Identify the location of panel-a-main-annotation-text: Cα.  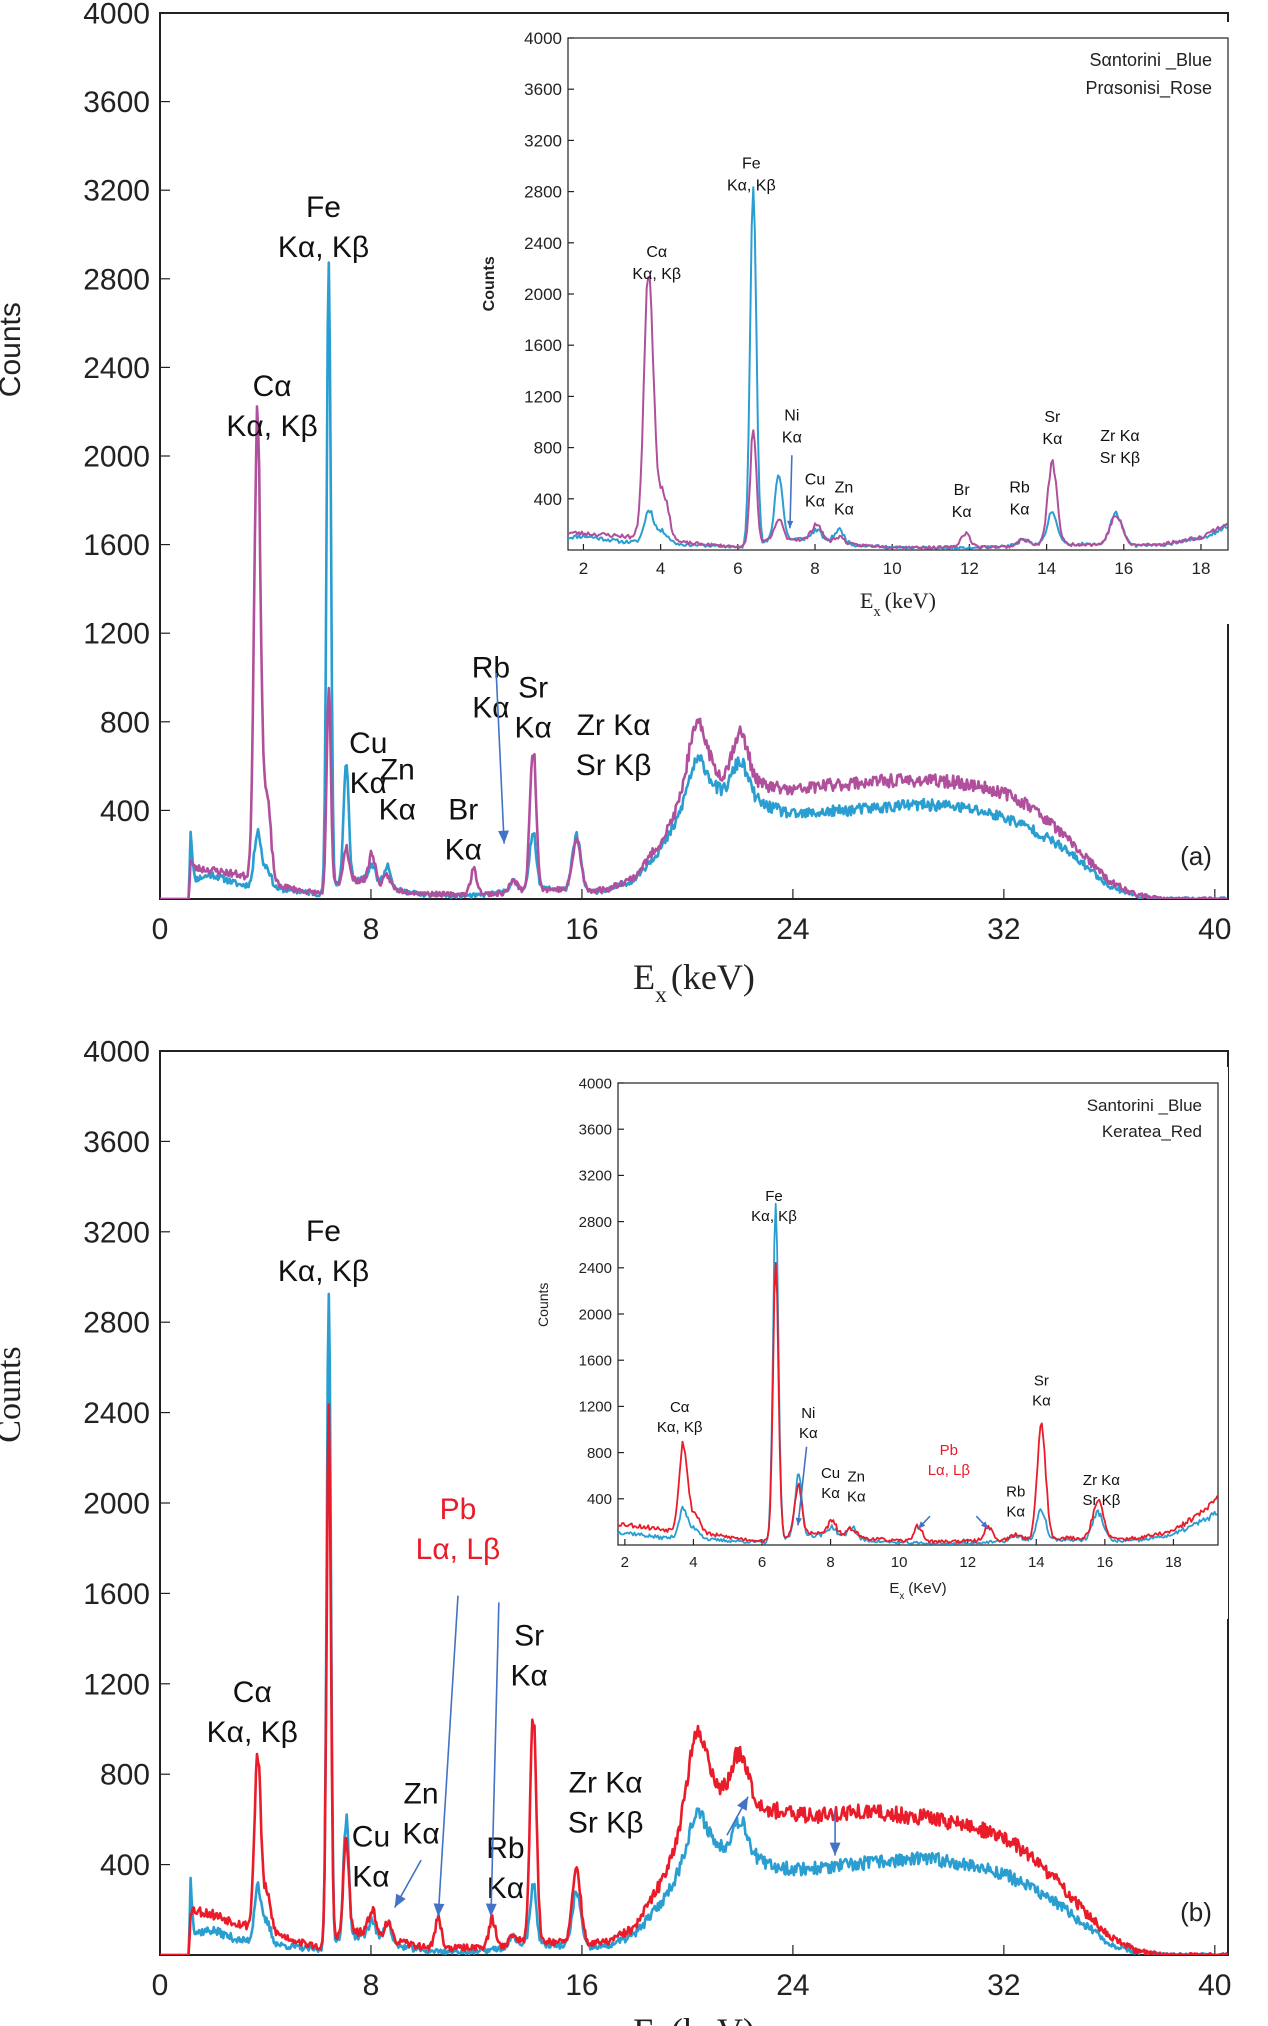
(272, 386).